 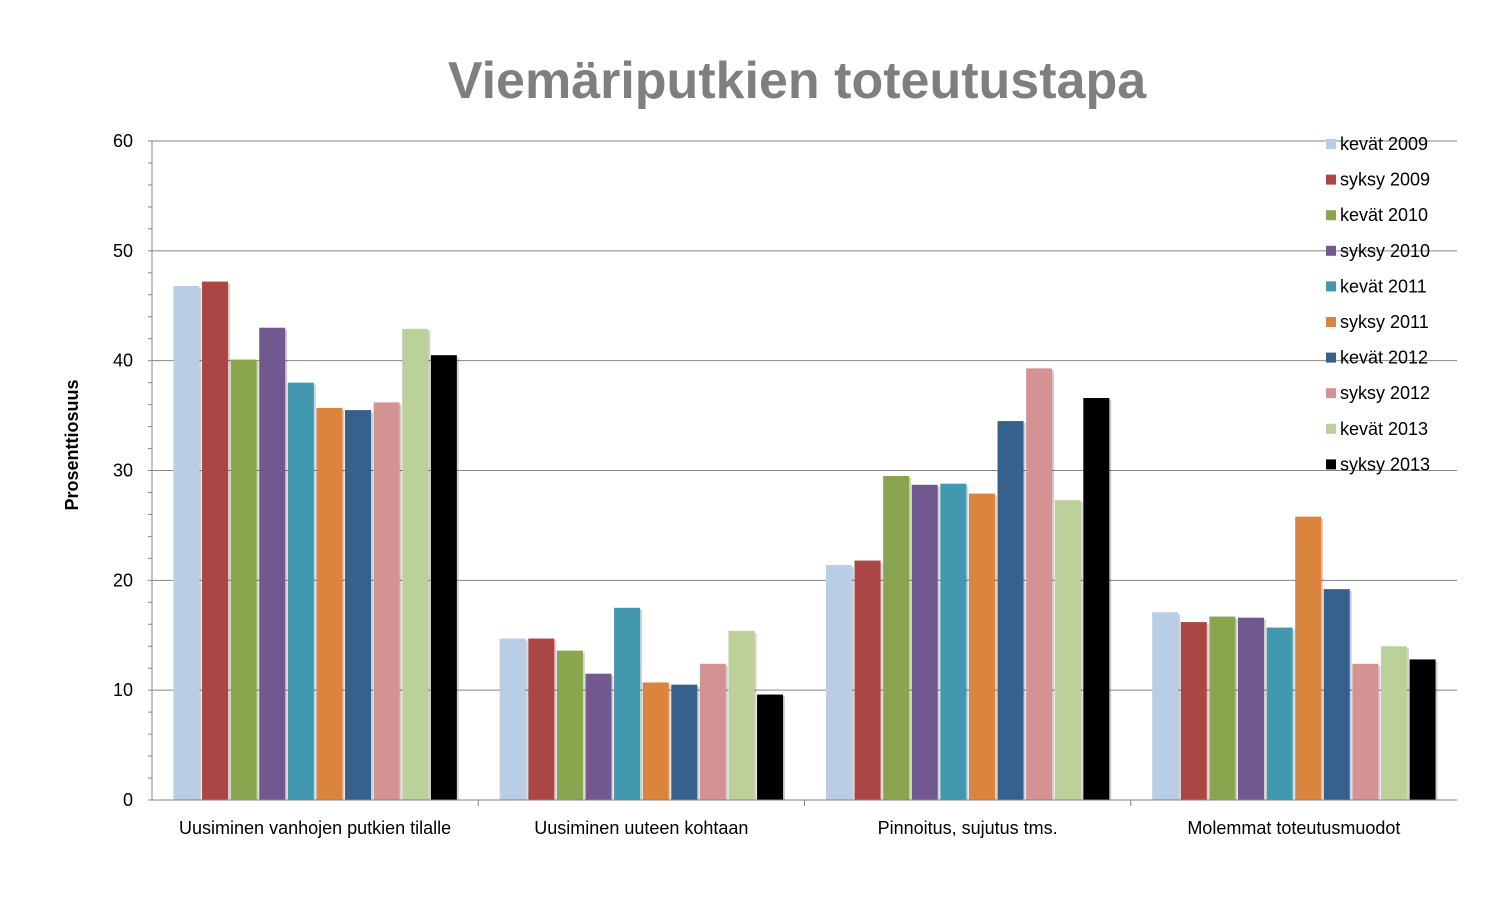 I want to click on legend-label: kevät 2010, so click(x=1384, y=215).